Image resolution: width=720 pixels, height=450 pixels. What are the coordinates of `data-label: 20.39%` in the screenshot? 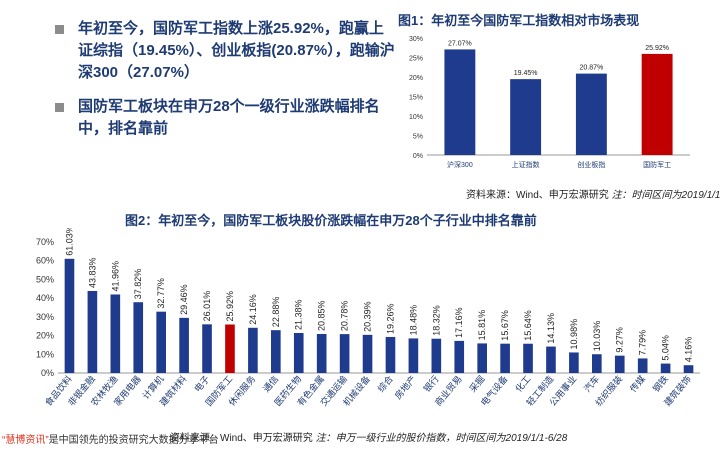 It's located at (368, 316).